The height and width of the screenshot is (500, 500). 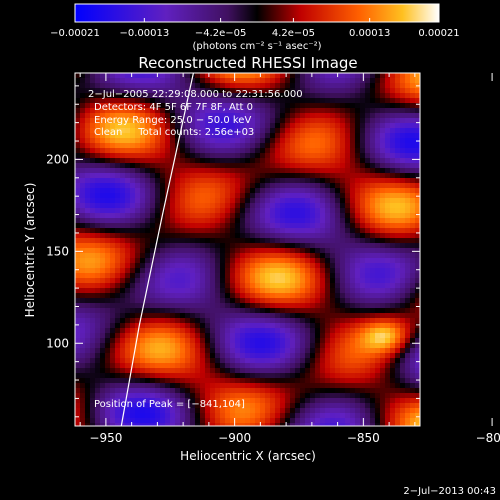 What do you see at coordinates (105, 438) in the screenshot?
I see `x-tick-label: −950` at bounding box center [105, 438].